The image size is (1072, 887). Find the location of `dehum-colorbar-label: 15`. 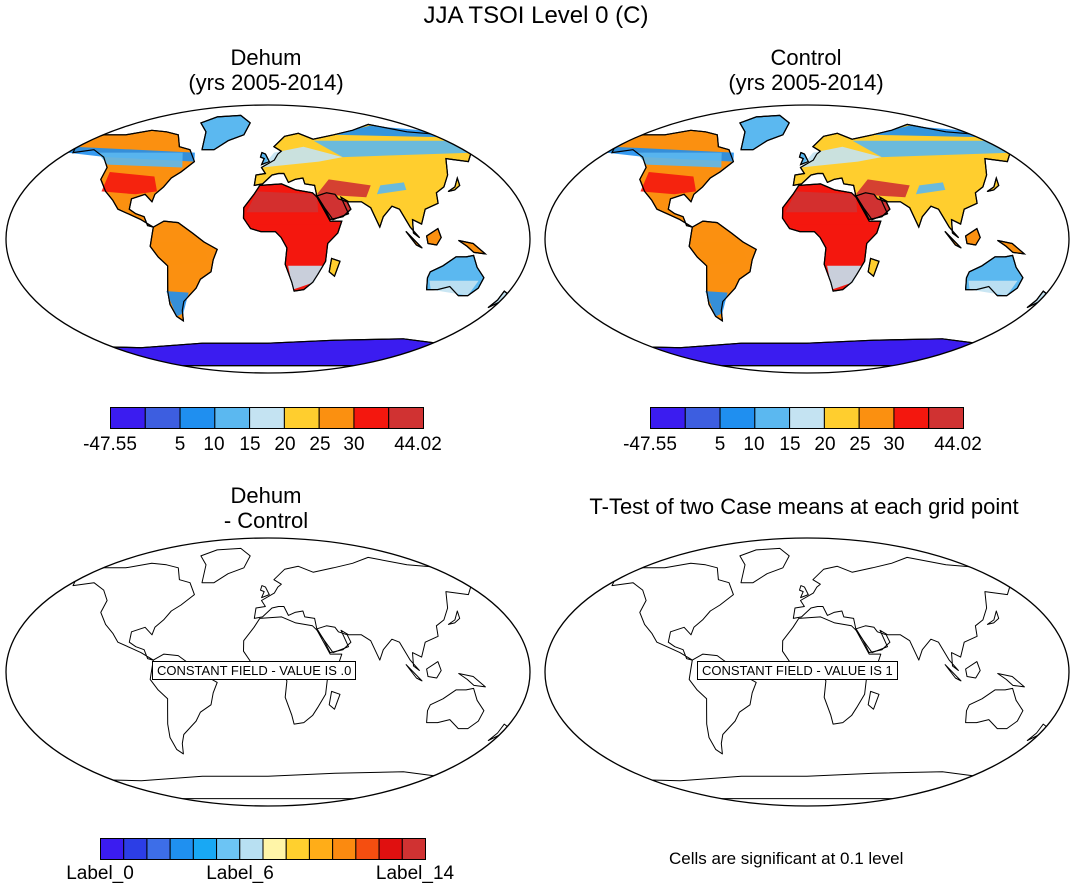

dehum-colorbar-label: 15 is located at coordinates (250, 444).